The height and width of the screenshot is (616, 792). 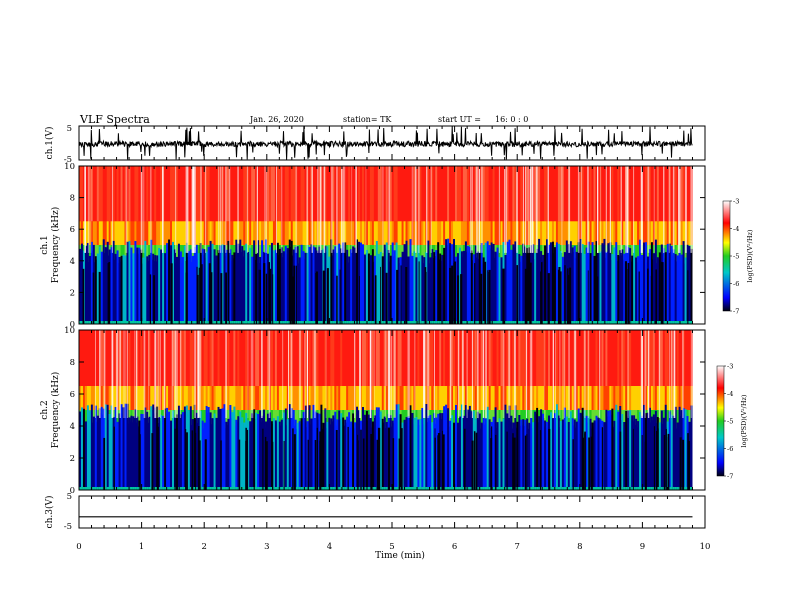 I want to click on start-ut-label: start UT =, so click(x=459, y=119).